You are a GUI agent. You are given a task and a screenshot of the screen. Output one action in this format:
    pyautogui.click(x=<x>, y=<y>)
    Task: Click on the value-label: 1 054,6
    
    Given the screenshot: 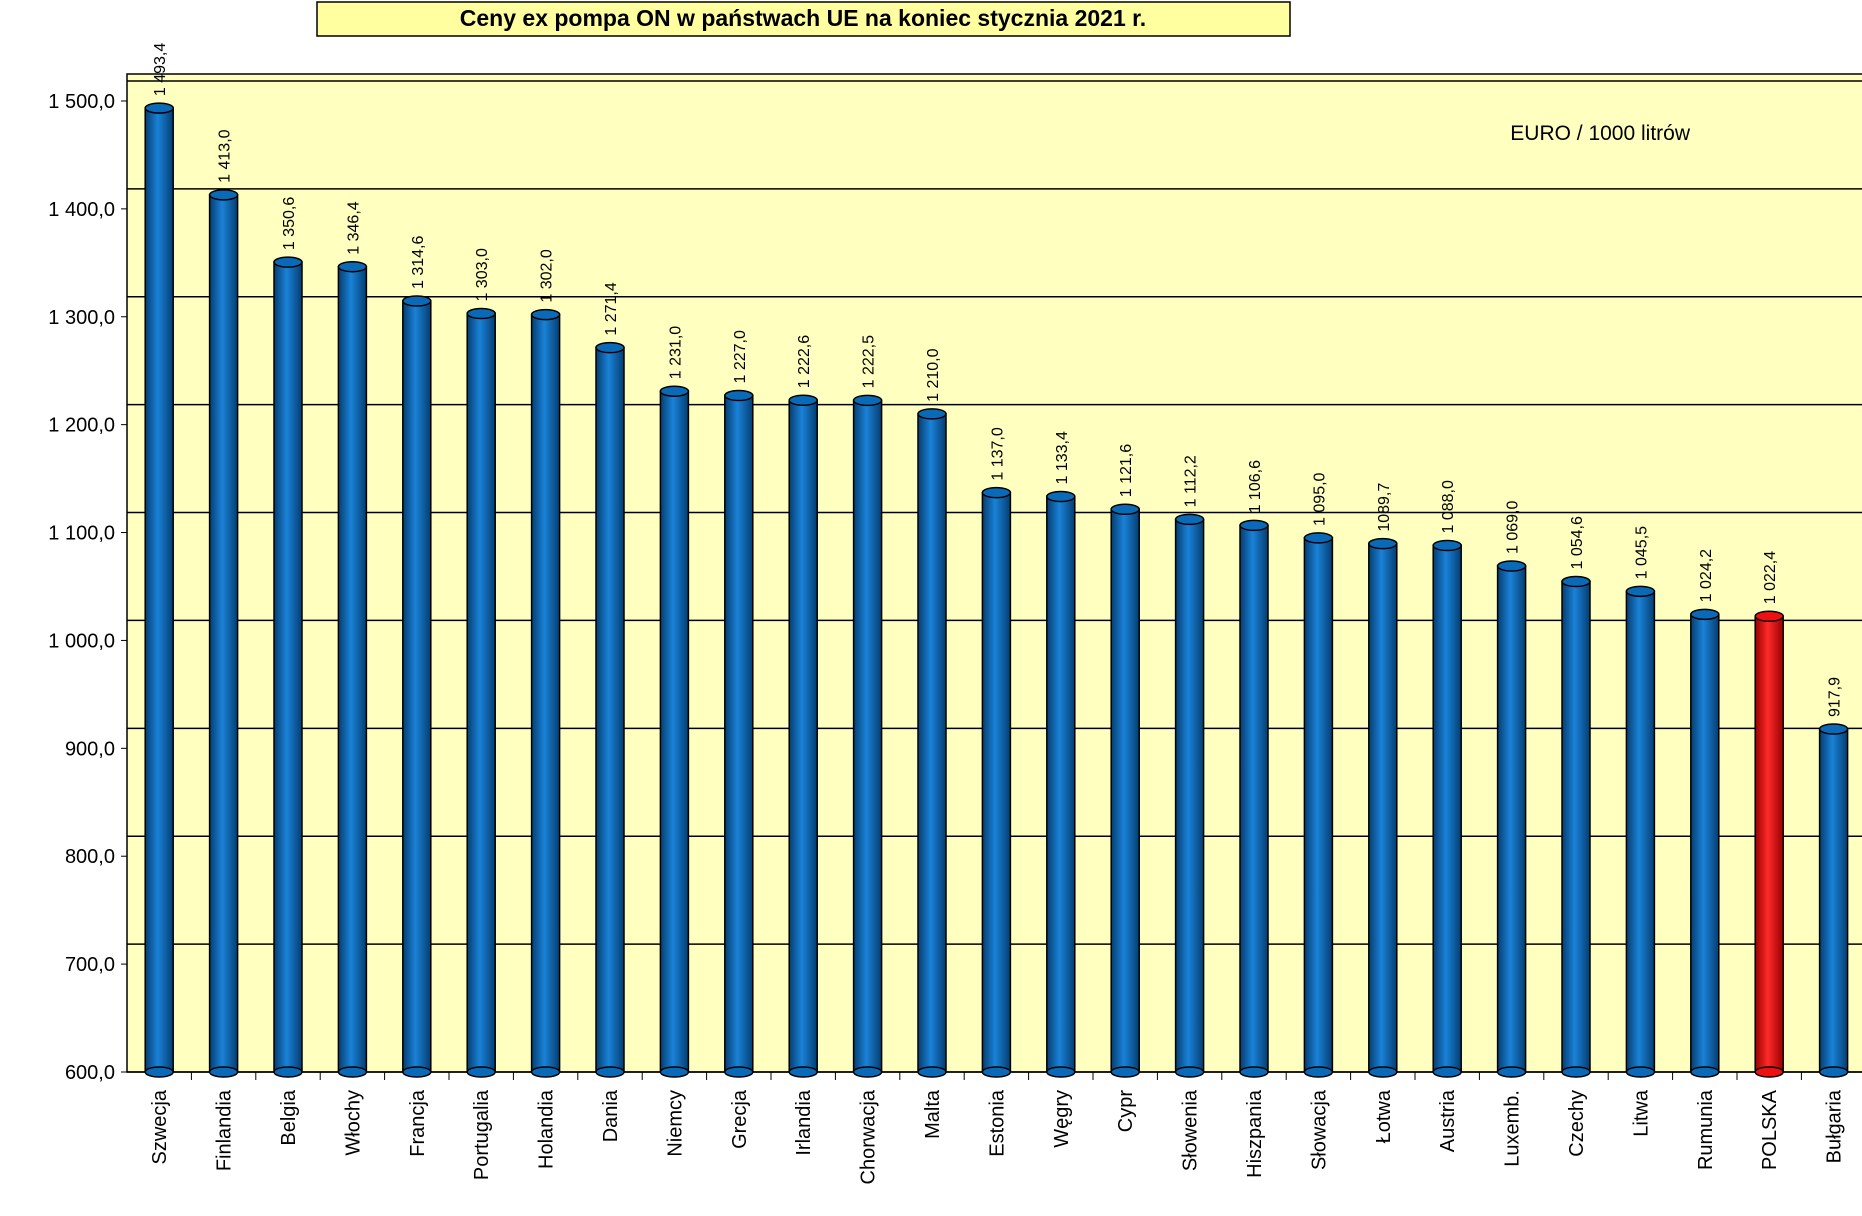 What is the action you would take?
    pyautogui.click(x=1577, y=542)
    